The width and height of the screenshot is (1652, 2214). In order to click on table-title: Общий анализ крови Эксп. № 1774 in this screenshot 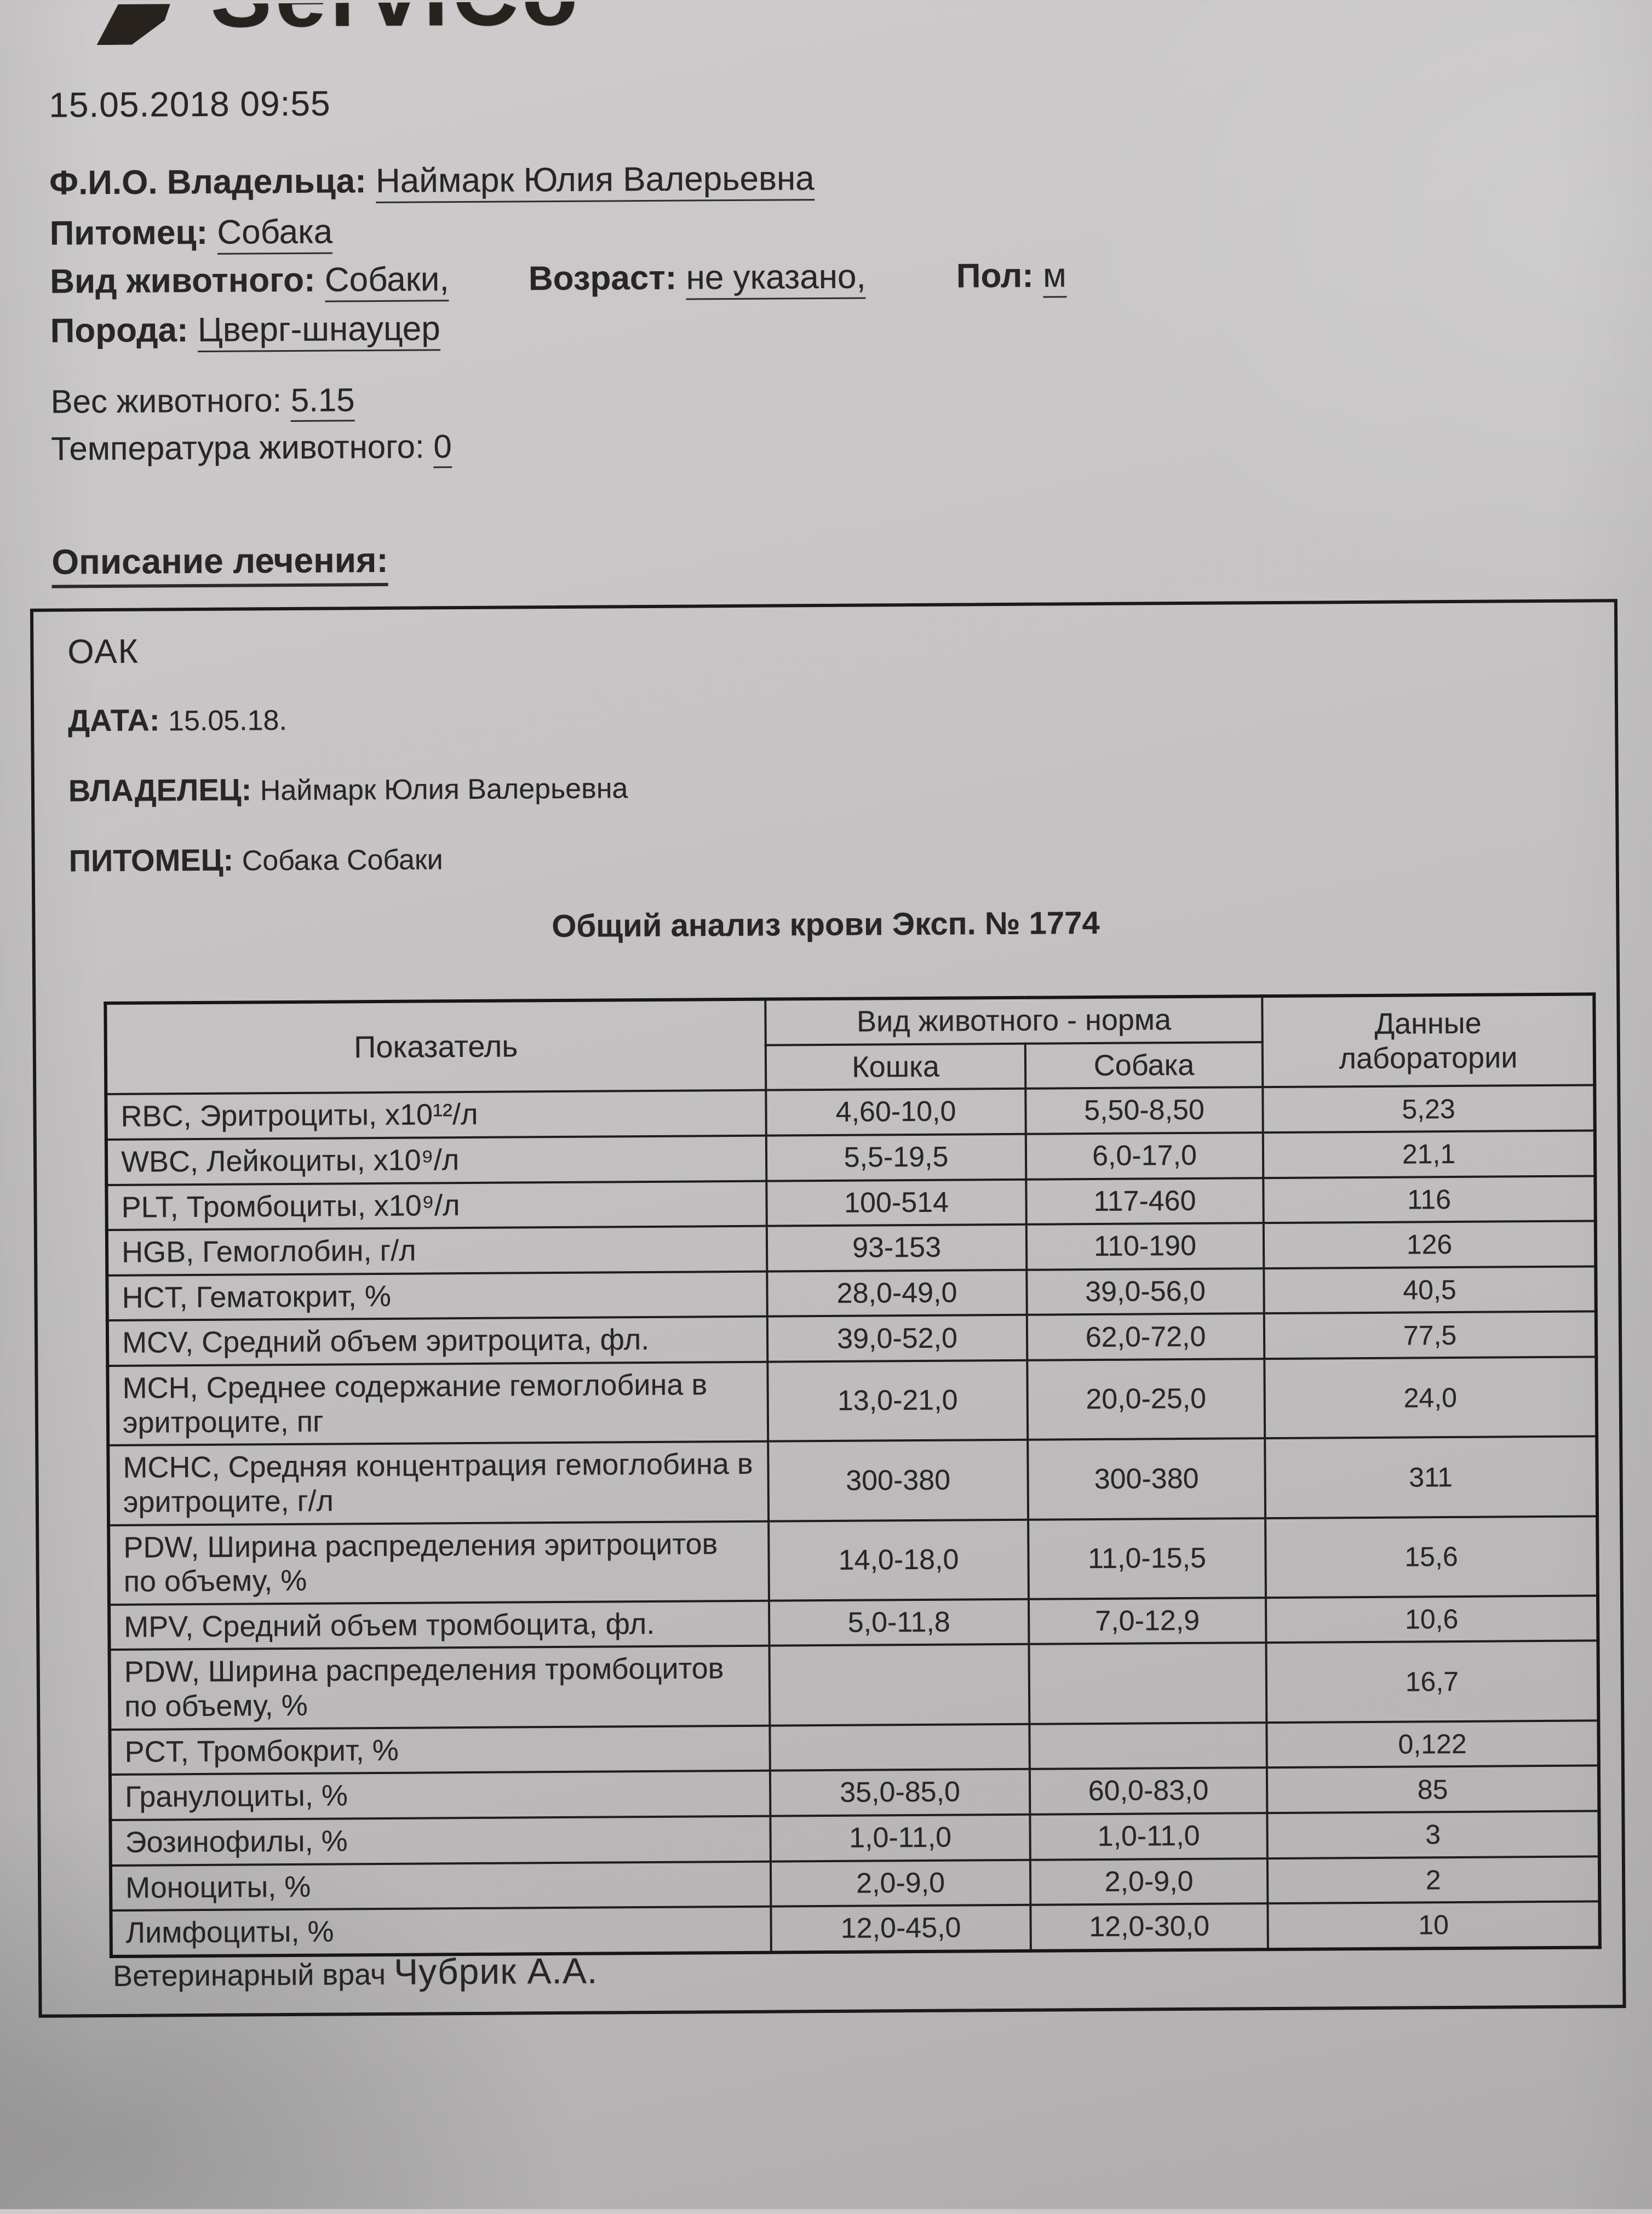, I will do `click(826, 925)`.